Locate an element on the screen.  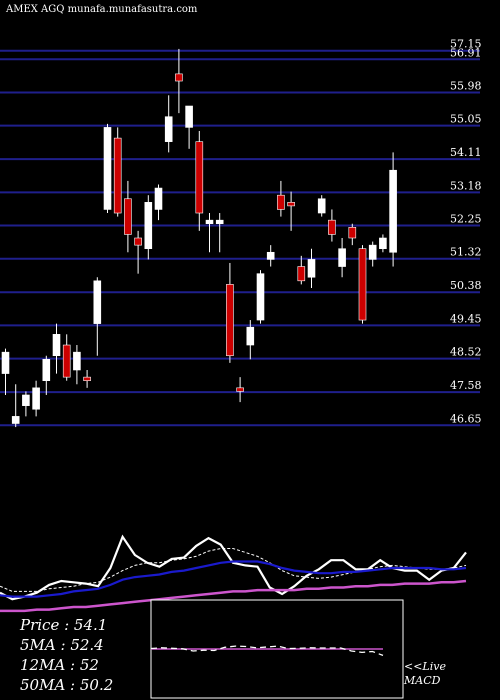
y-tick-label: 50.38 is located at coordinates (466, 285).